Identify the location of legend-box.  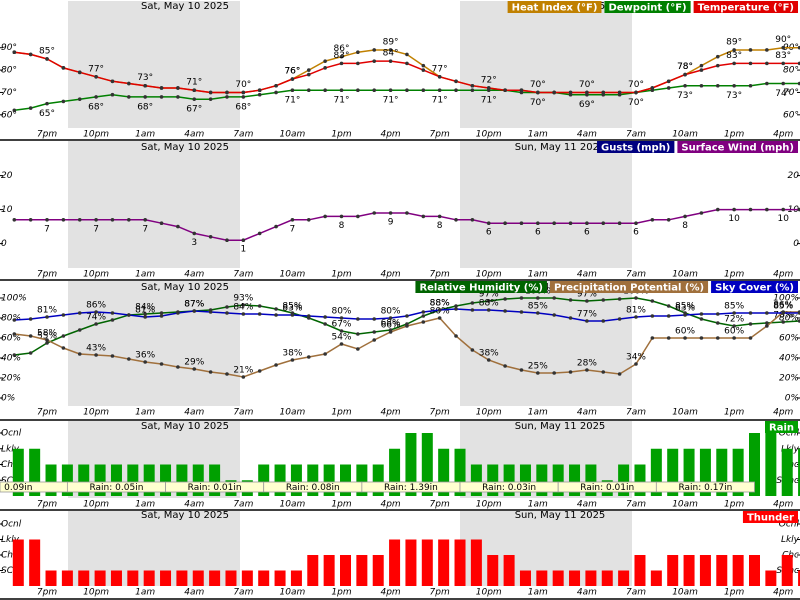
(636, 147).